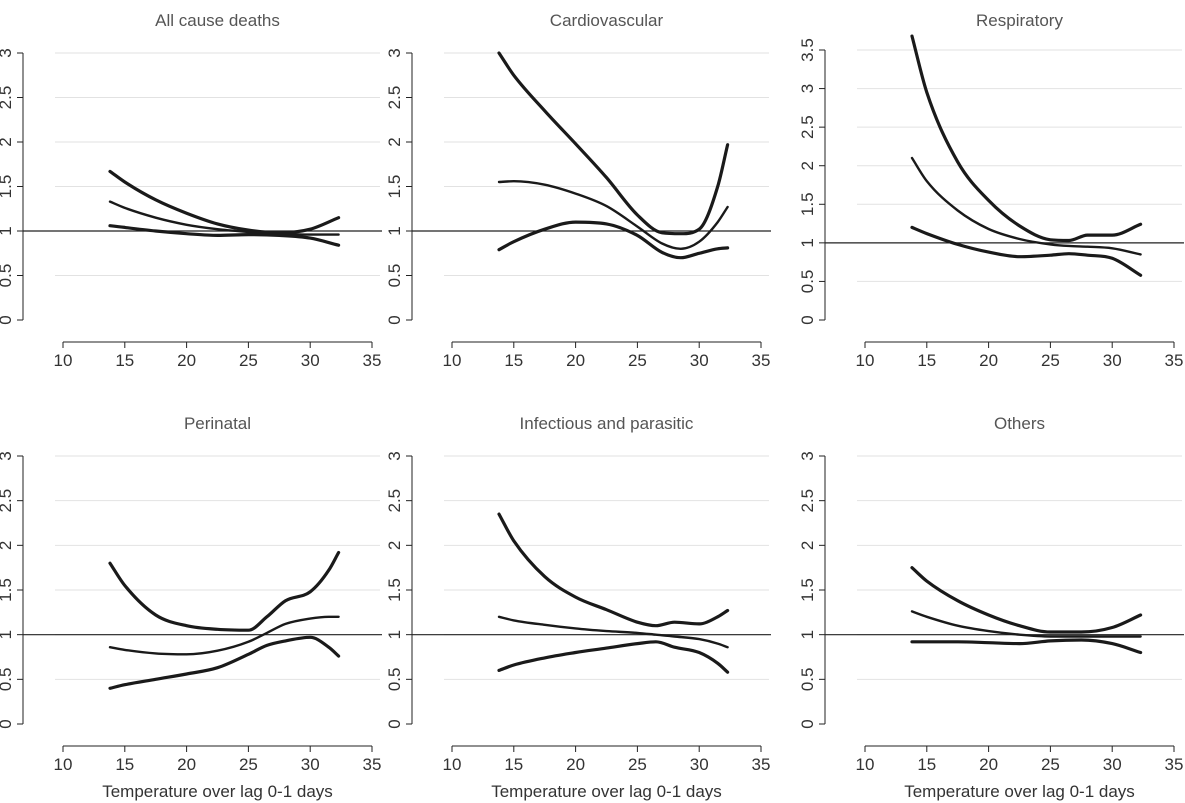  Describe the element at coordinates (1019, 423) in the screenshot. I see `panel-title: Others` at that location.